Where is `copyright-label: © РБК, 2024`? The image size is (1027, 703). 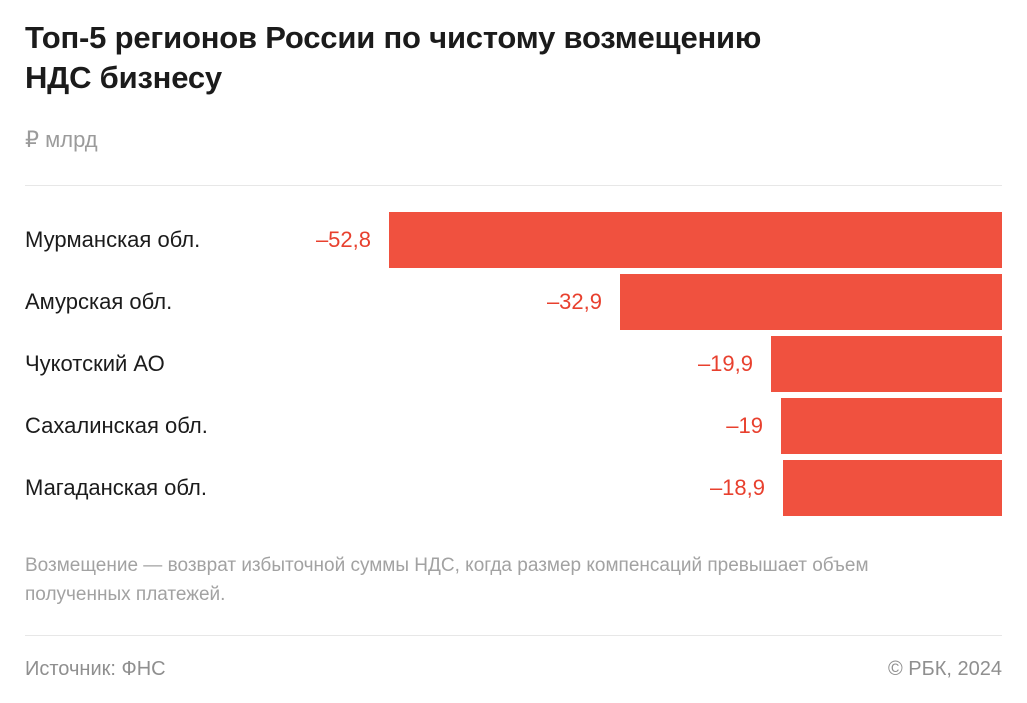
copyright-label: © РБК, 2024 is located at coordinates (944, 669).